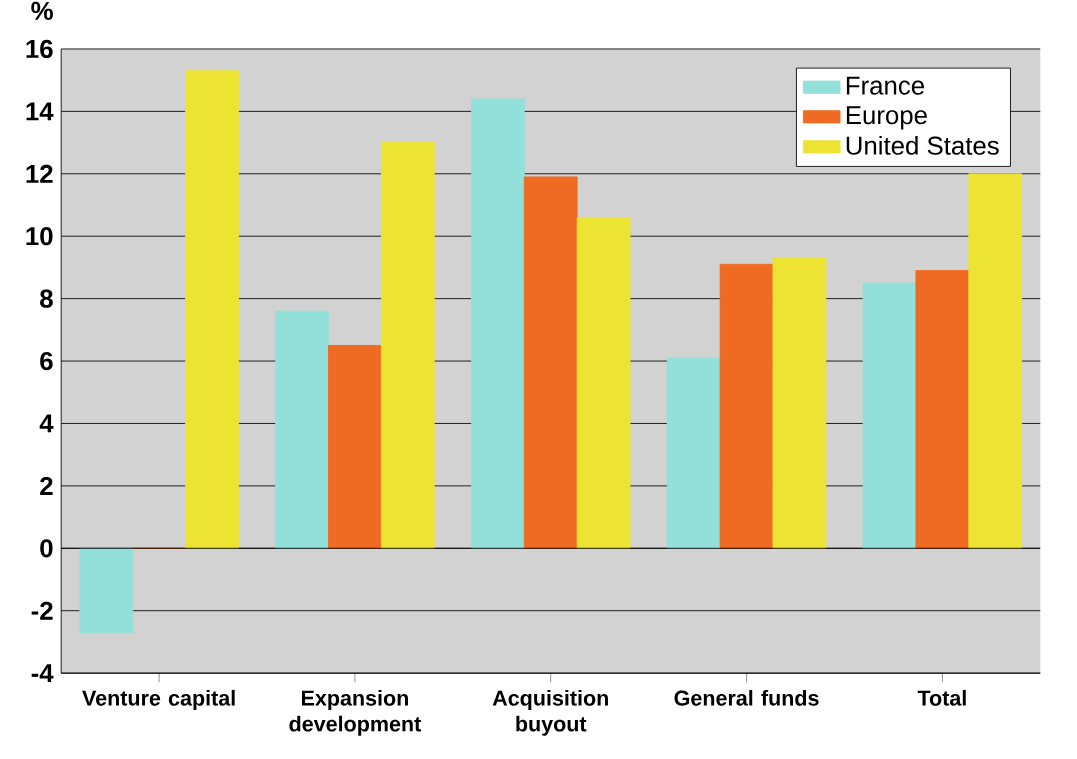 The image size is (1077, 759). What do you see at coordinates (46, 298) in the screenshot?
I see `y-tick-label: 8` at bounding box center [46, 298].